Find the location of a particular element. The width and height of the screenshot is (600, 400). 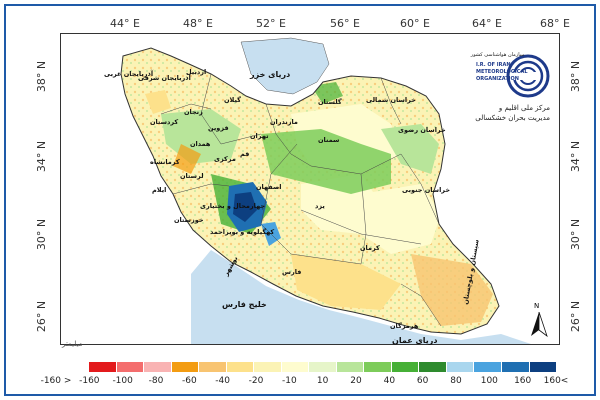

lon-tick: 64° E is located at coordinates (487, 23).